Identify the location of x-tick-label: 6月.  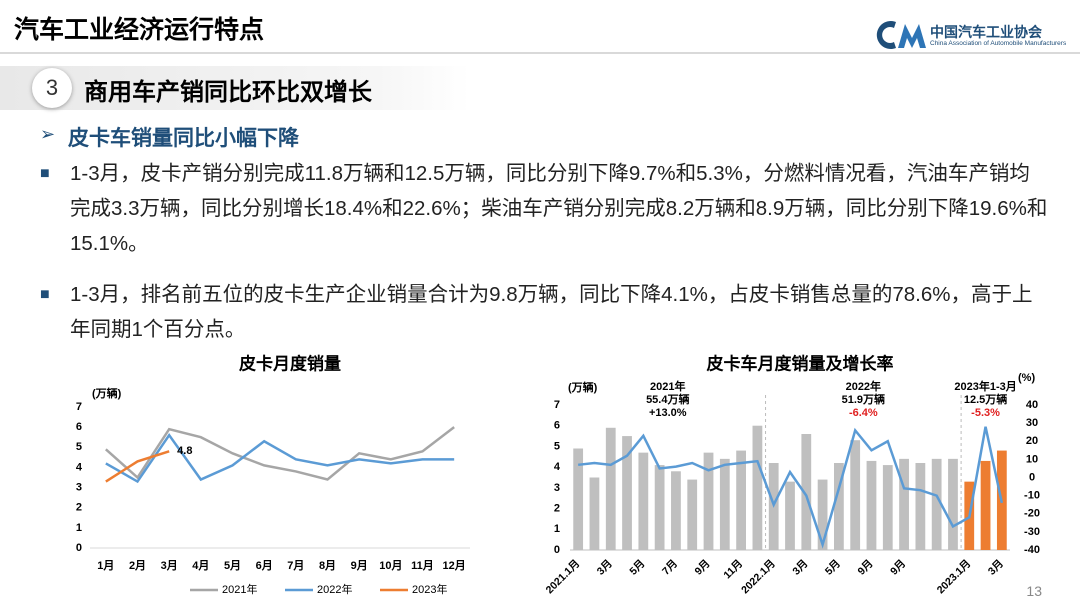
(264, 565).